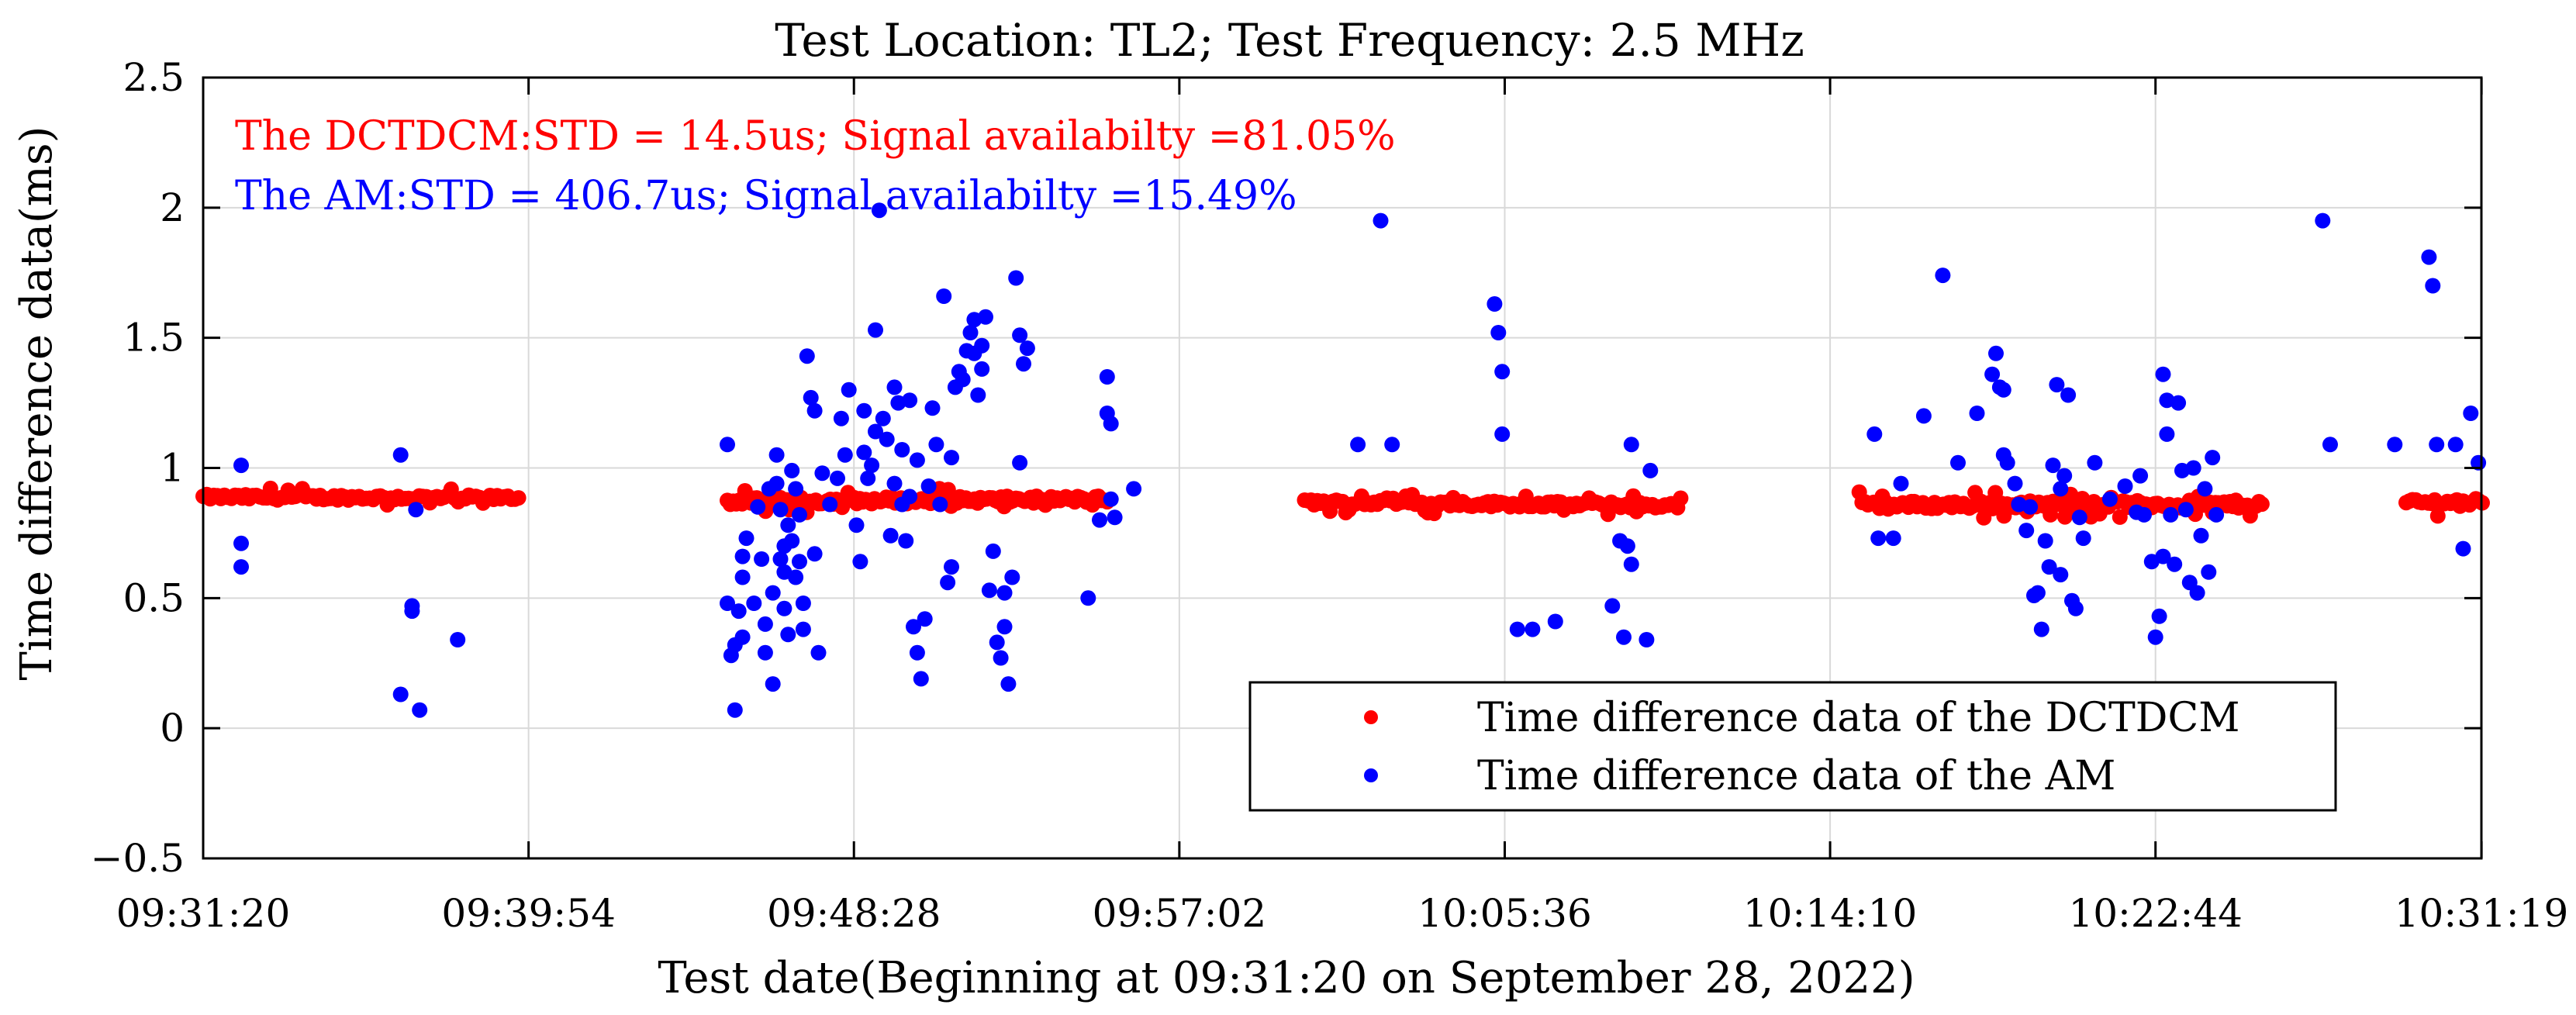  What do you see at coordinates (138, 858) in the screenshot?
I see `y-tick-label: −0.5` at bounding box center [138, 858].